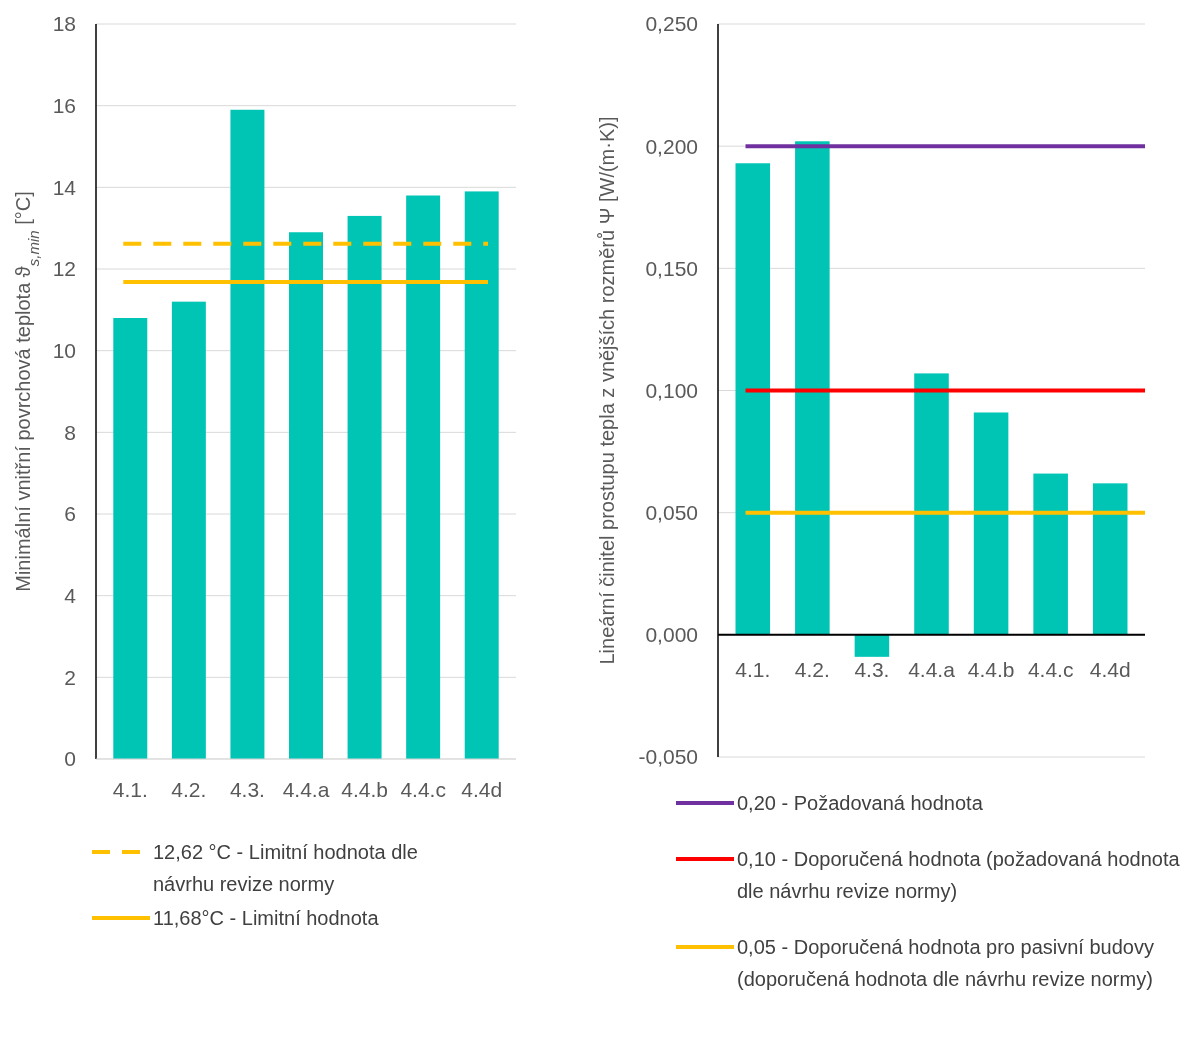 This screenshot has width=1192, height=1054. I want to click on y-tick-label: 0,000, so click(671, 635).